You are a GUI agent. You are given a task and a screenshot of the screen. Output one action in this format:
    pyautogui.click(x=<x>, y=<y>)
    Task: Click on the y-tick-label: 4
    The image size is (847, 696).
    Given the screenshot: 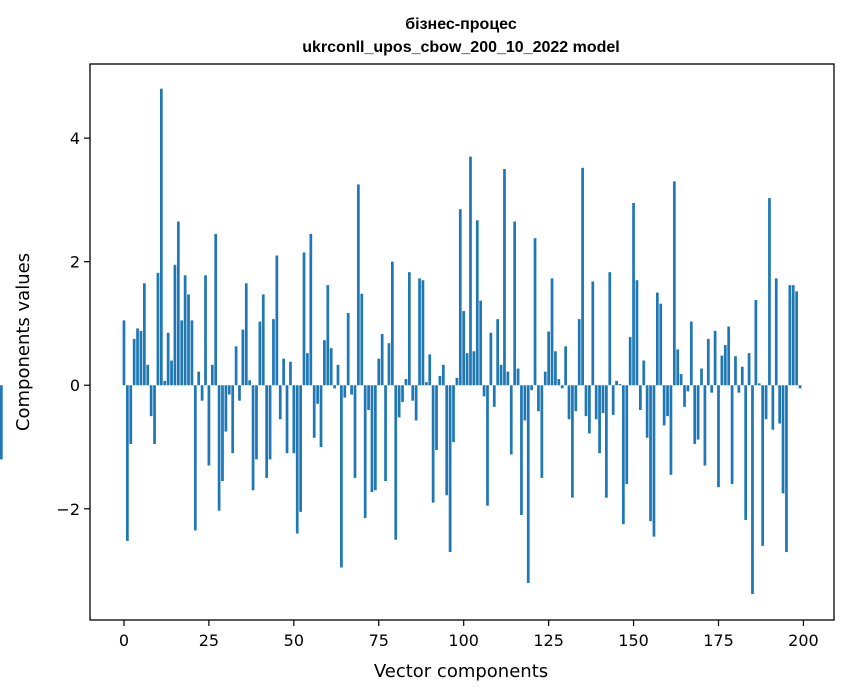 What is the action you would take?
    pyautogui.click(x=75, y=138)
    